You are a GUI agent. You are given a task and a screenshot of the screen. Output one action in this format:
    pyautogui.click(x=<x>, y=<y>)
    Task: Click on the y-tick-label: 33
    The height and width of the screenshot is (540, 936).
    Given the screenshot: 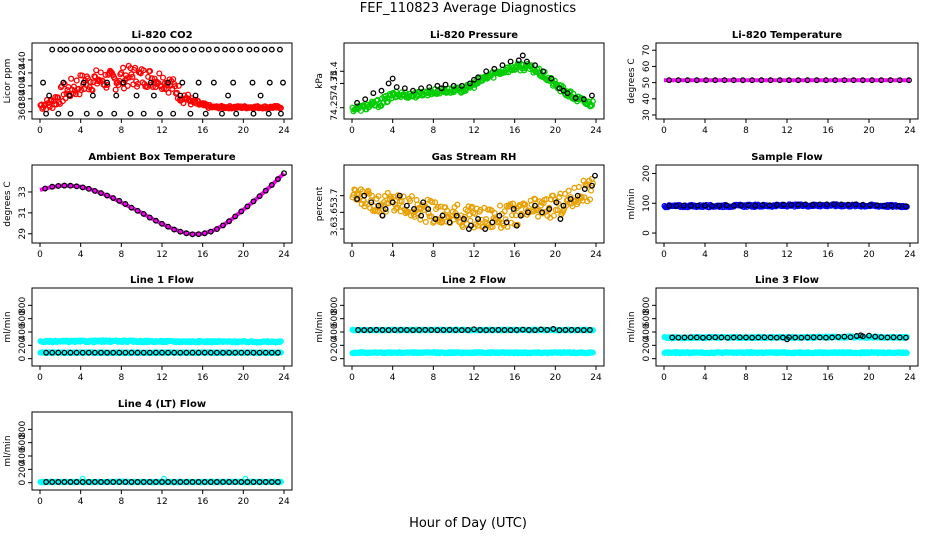 What is the action you would take?
    pyautogui.click(x=23, y=191)
    